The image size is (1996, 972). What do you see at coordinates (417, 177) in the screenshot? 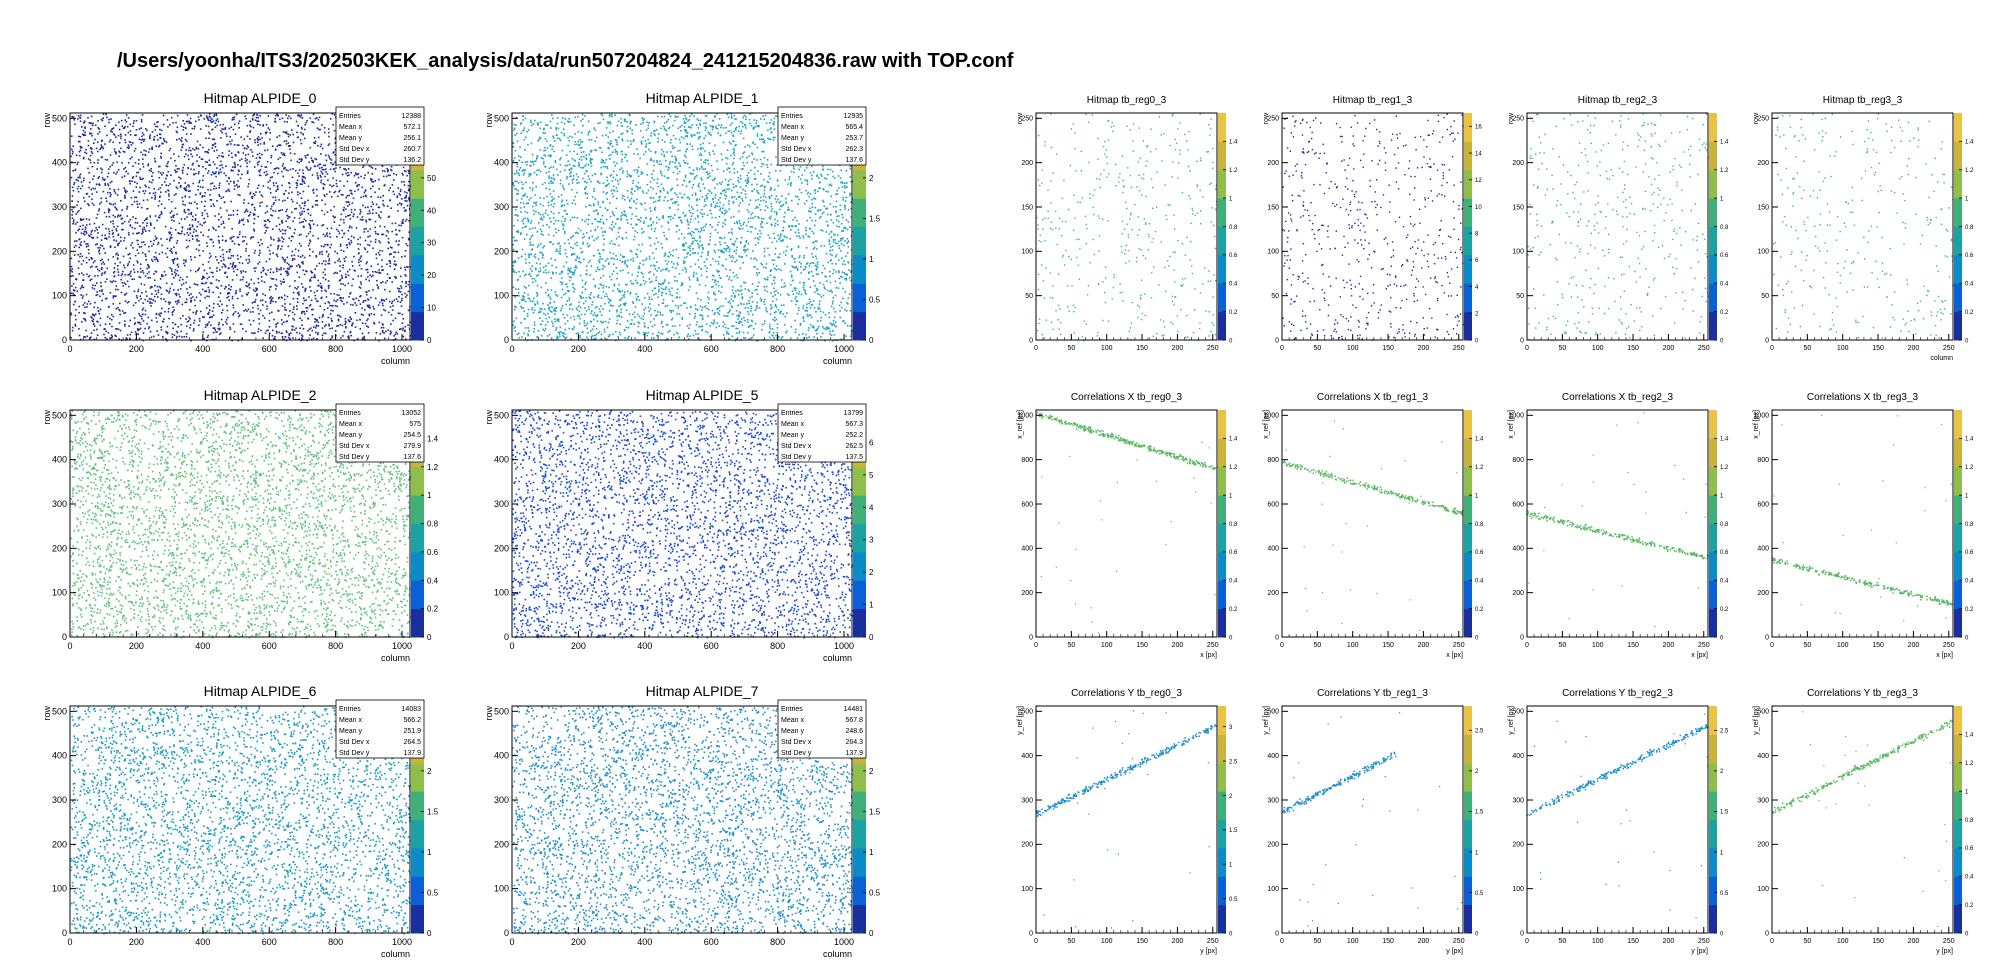
I see `colorbar-segment` at bounding box center [417, 177].